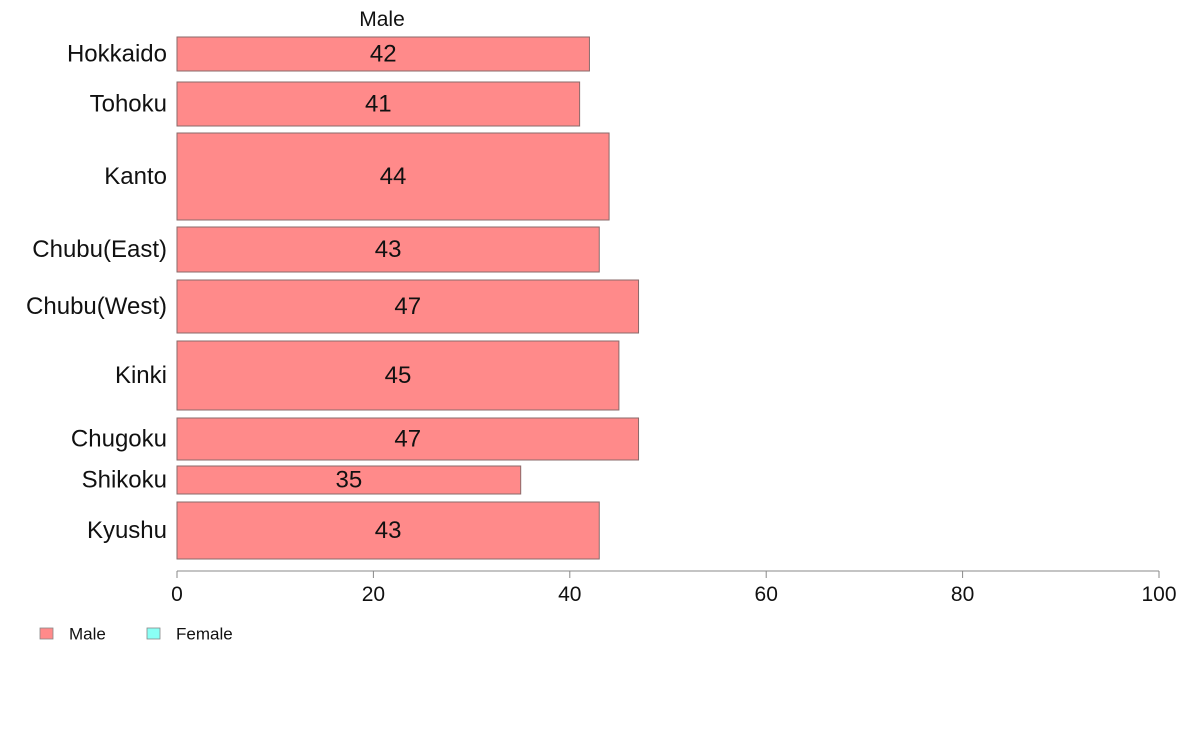 The width and height of the screenshot is (1188, 736). What do you see at coordinates (46, 633) in the screenshot?
I see `legend-swatch-male` at bounding box center [46, 633].